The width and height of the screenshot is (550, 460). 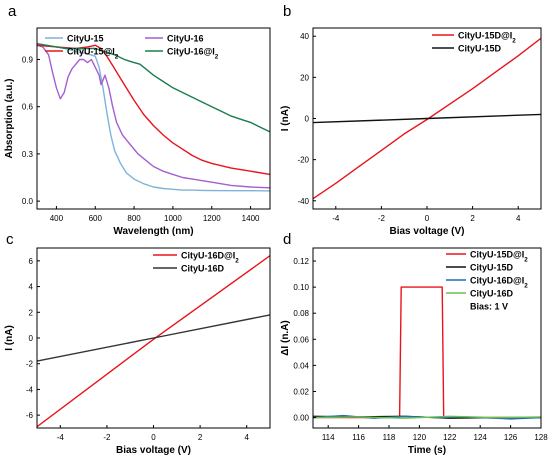 I want to click on x-tick-label: 1200, so click(x=212, y=218).